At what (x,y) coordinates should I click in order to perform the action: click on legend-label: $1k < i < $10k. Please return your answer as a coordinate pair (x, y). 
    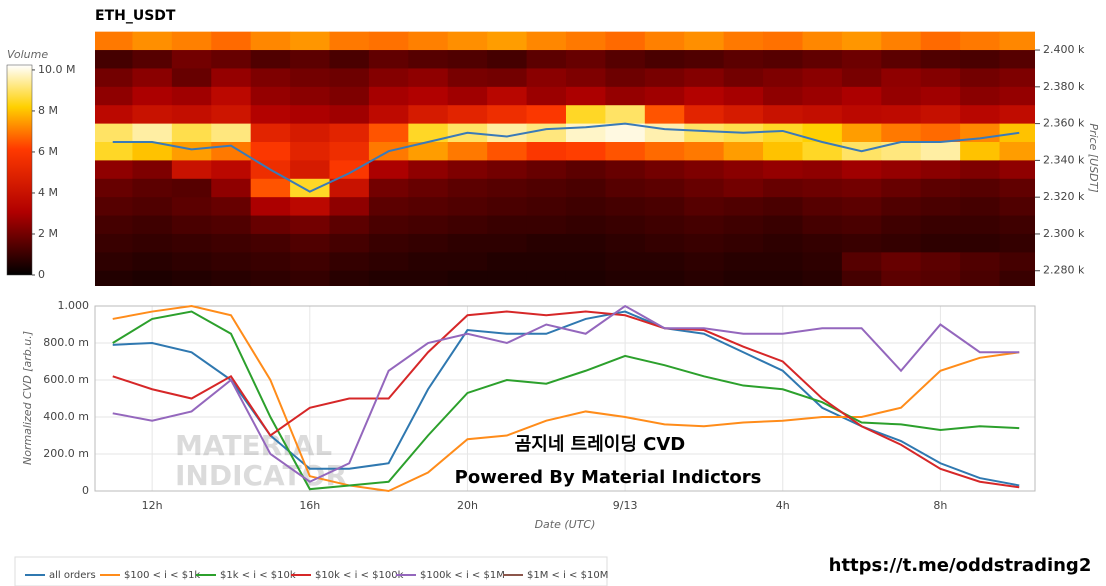
    Looking at the image, I should click on (258, 575).